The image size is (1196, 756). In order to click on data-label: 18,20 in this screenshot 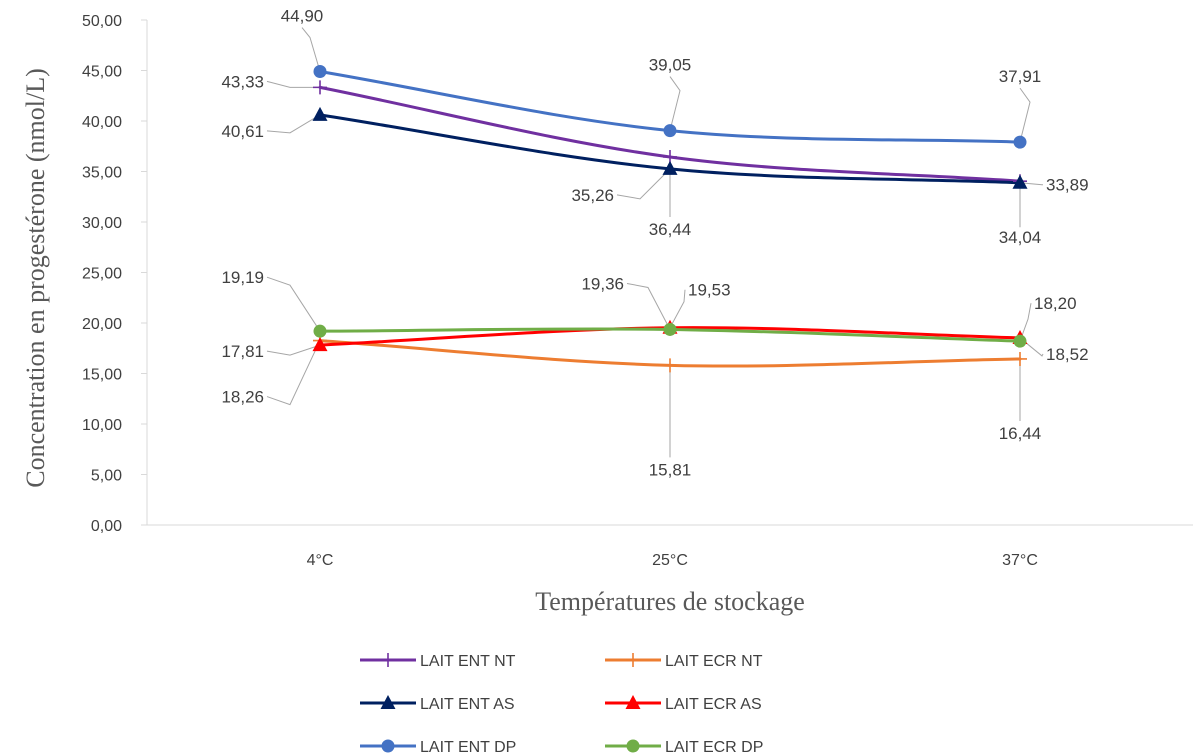, I will do `click(1055, 303)`.